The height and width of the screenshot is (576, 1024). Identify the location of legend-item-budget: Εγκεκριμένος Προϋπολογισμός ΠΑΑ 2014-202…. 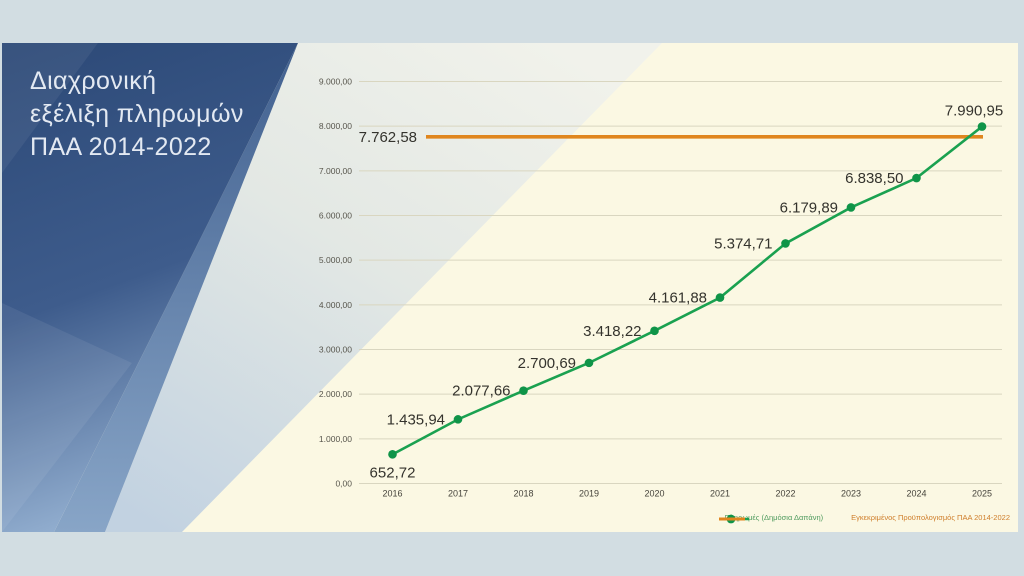
(864, 517).